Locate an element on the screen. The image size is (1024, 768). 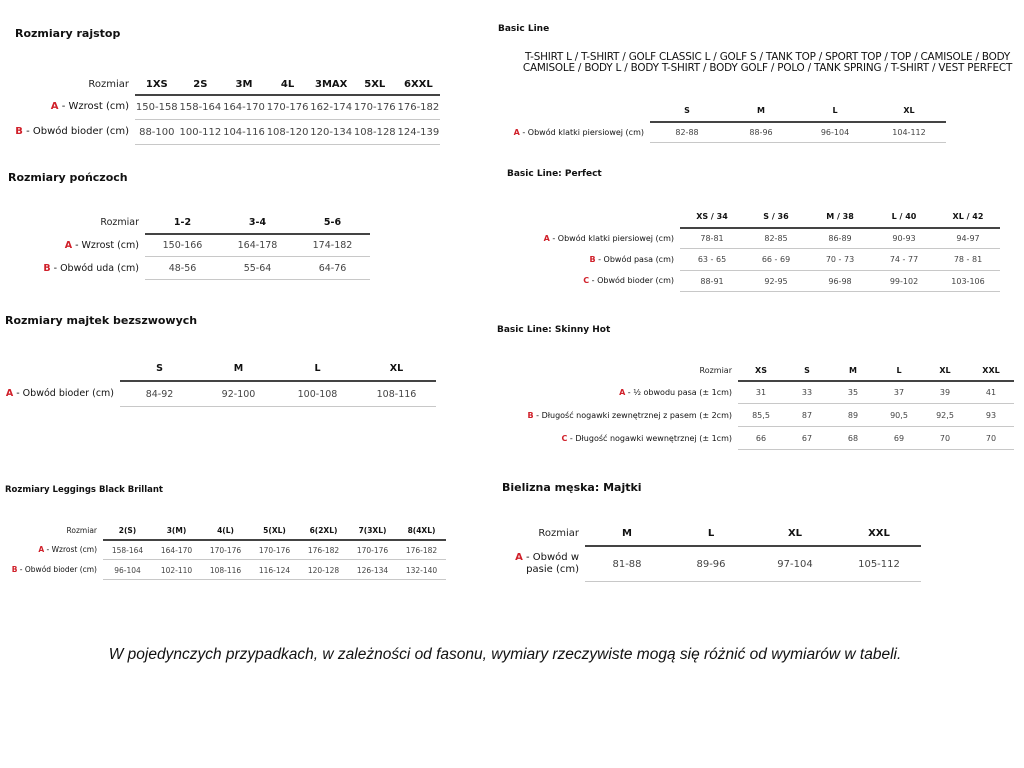
row-label-text: B - Obwód bioder (cm) is located at coordinates (54, 569).